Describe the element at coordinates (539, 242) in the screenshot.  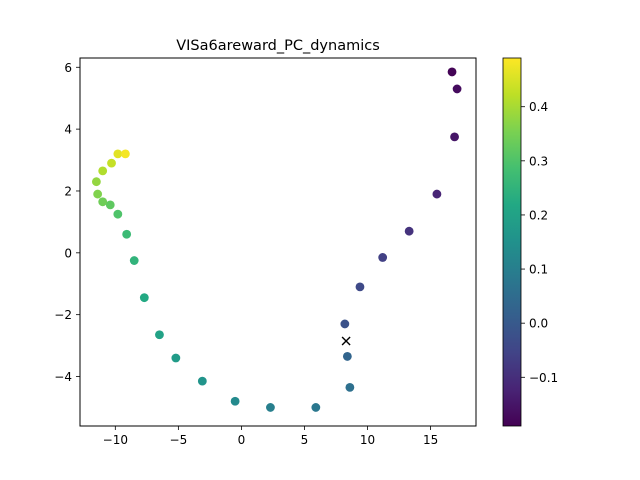
I see `colorbar-axis: −0.1 0.0 0.1 0.2 0.3 0.4` at that location.